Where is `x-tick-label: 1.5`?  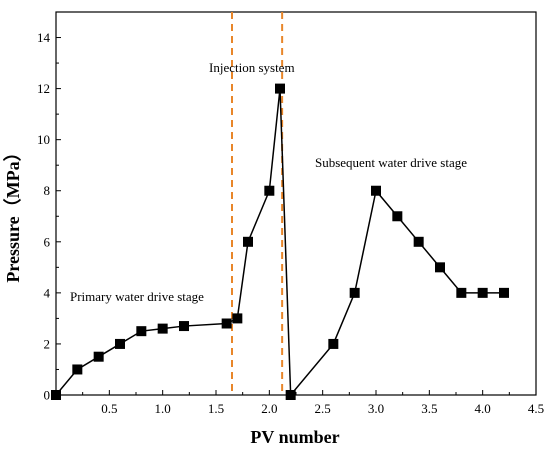
x-tick-label: 1.5 is located at coordinates (216, 408).